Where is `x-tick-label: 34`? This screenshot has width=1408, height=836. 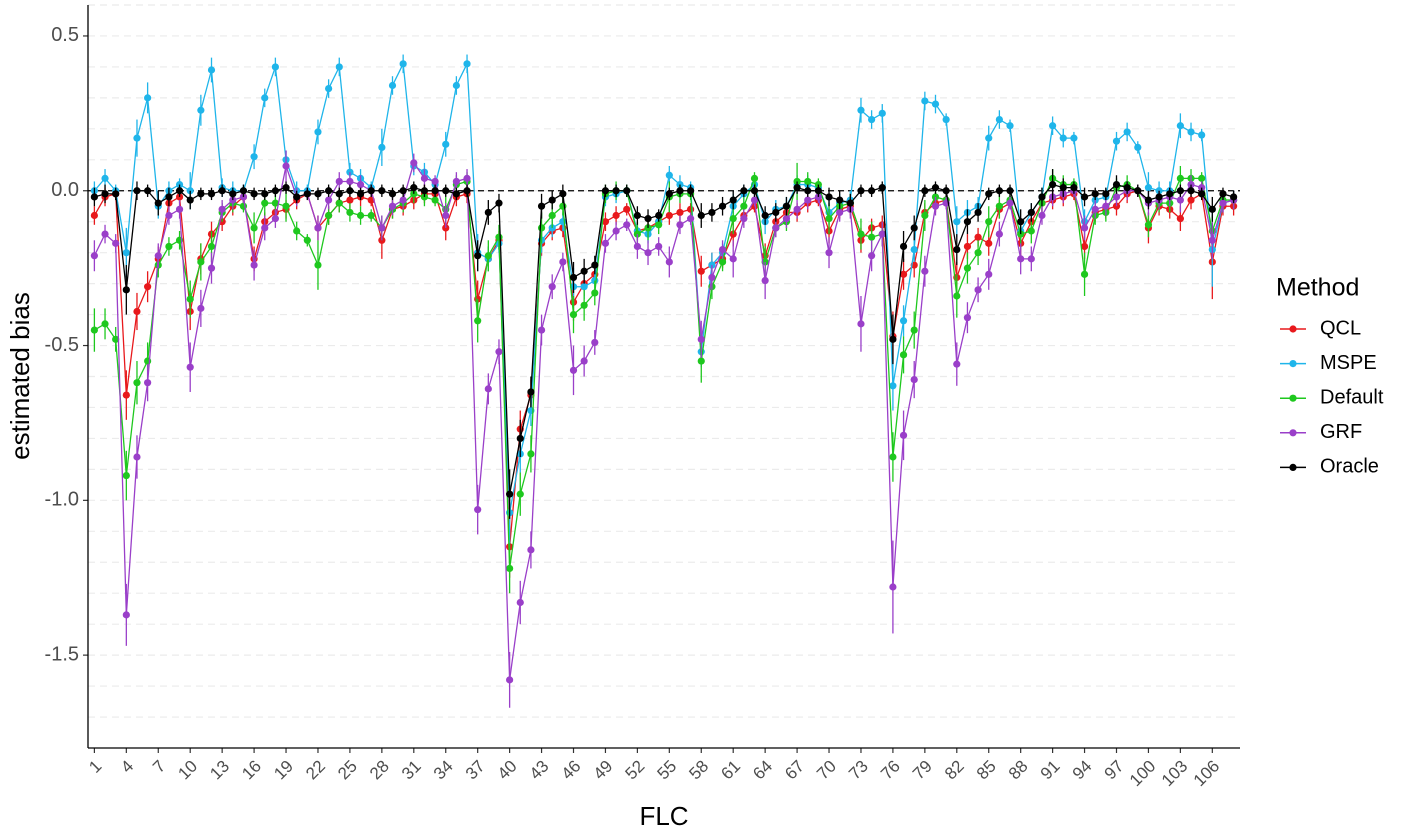 x-tick-label: 34 is located at coordinates (443, 770).